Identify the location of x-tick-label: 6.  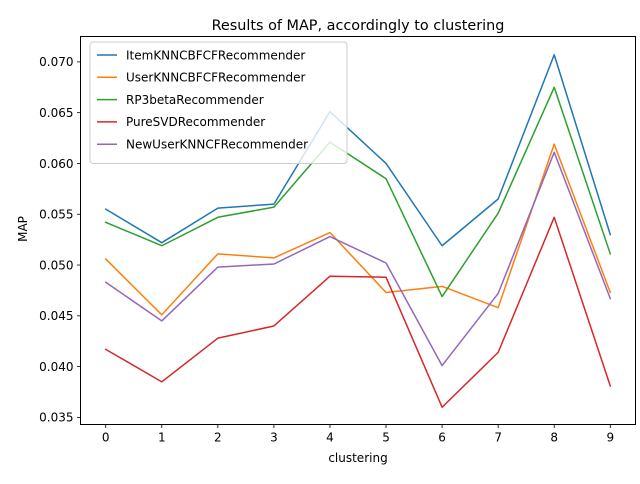
(442, 438).